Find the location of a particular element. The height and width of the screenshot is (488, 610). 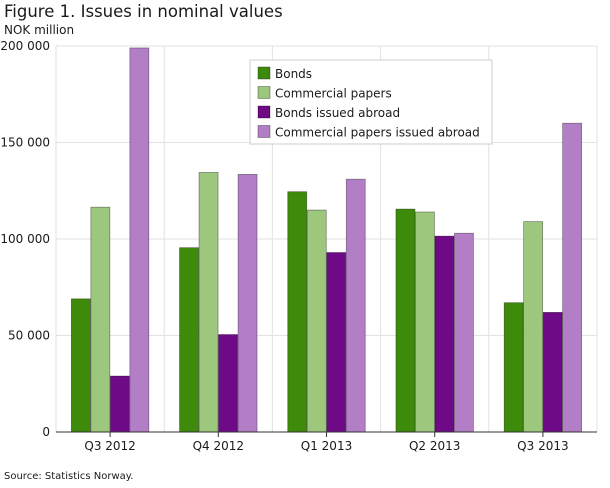

legend-label: Commercial papers issued abroad is located at coordinates (377, 133).